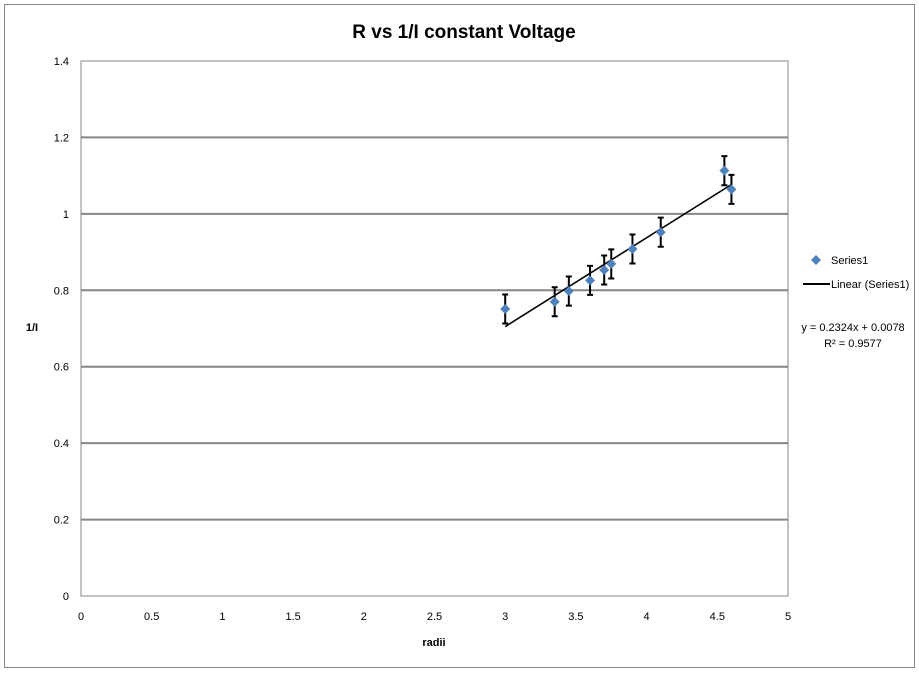 This screenshot has width=919, height=677. Describe the element at coordinates (647, 617) in the screenshot. I see `x-tick-label: 4` at that location.